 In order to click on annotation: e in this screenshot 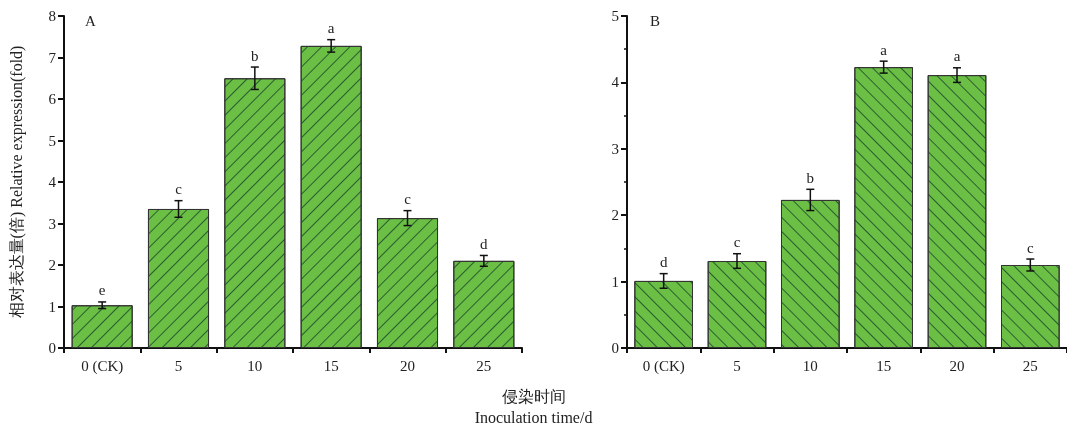, I will do `click(102, 290)`.